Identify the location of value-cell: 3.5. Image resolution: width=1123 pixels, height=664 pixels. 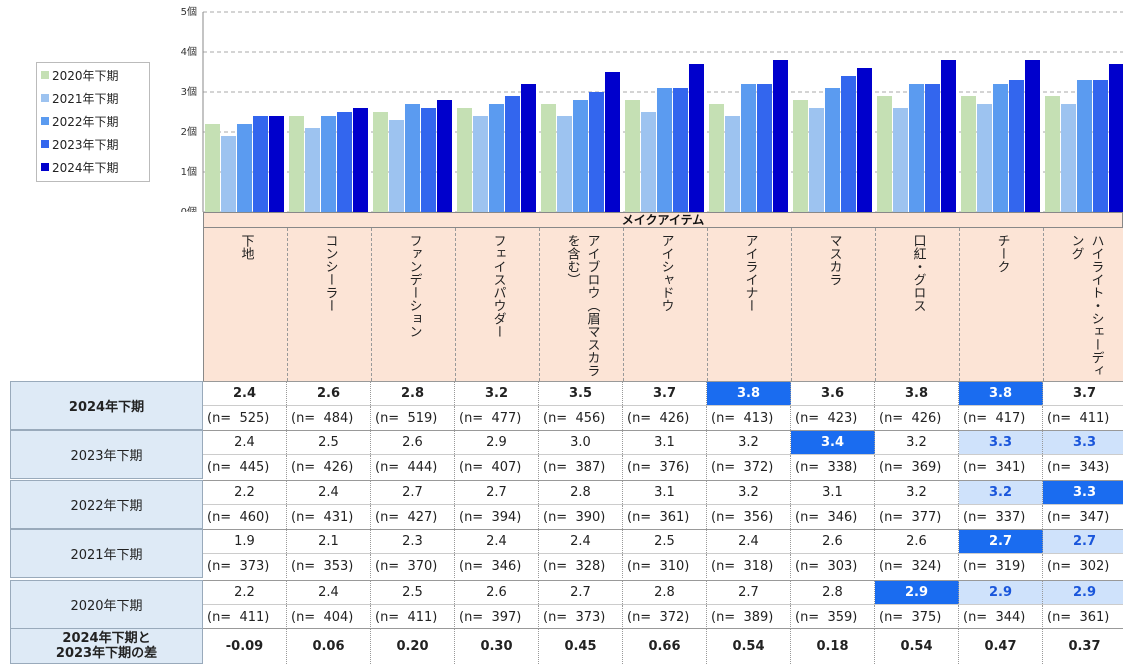
(581, 393).